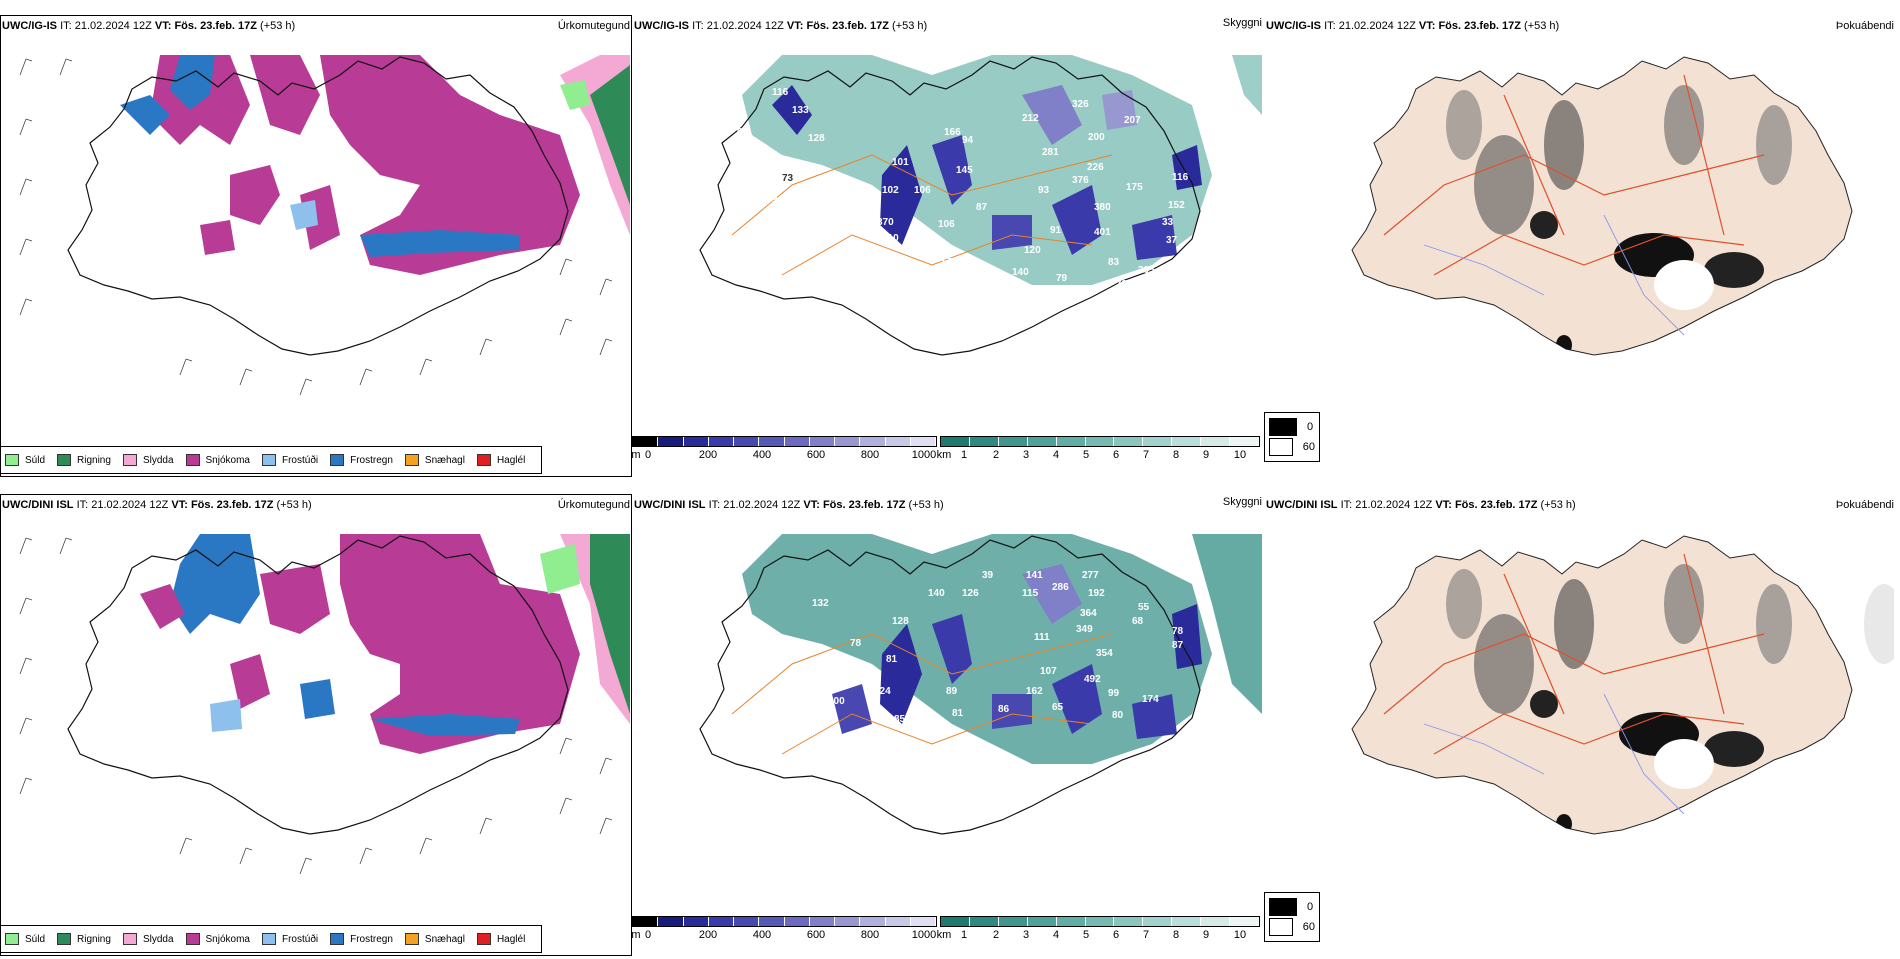 This screenshot has width=1900, height=959. What do you see at coordinates (1132, 120) in the screenshot?
I see `visibility-value: 207` at bounding box center [1132, 120].